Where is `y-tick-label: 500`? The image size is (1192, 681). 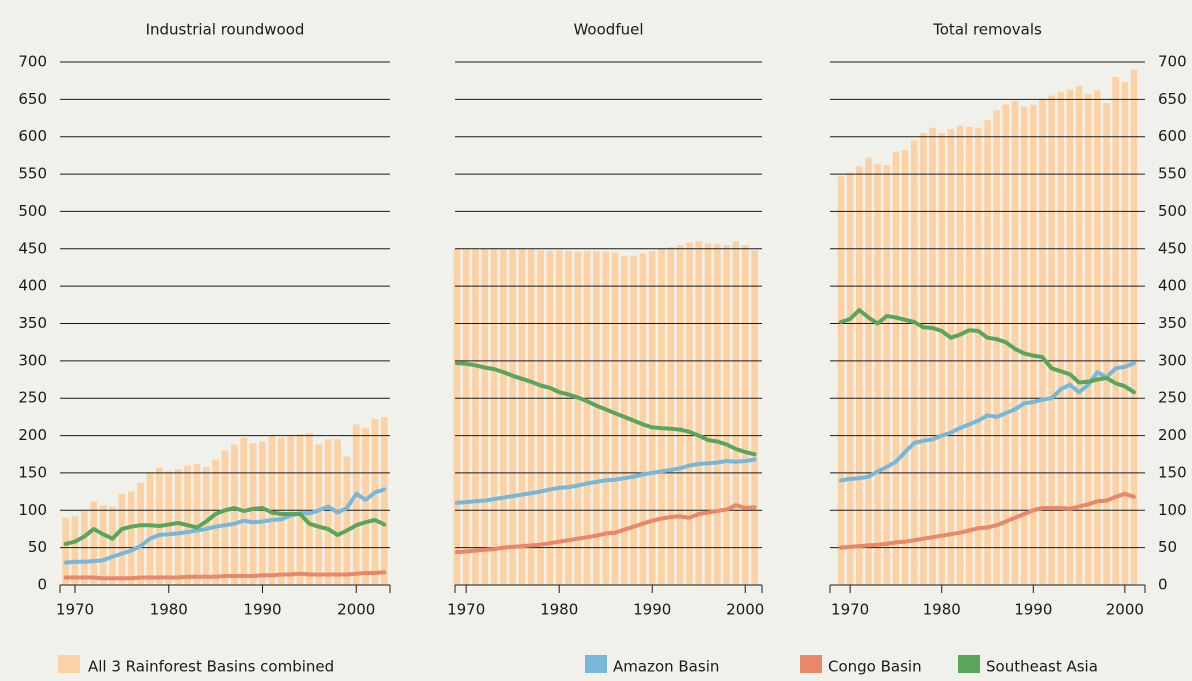
y-tick-label: 500 is located at coordinates (1172, 211).